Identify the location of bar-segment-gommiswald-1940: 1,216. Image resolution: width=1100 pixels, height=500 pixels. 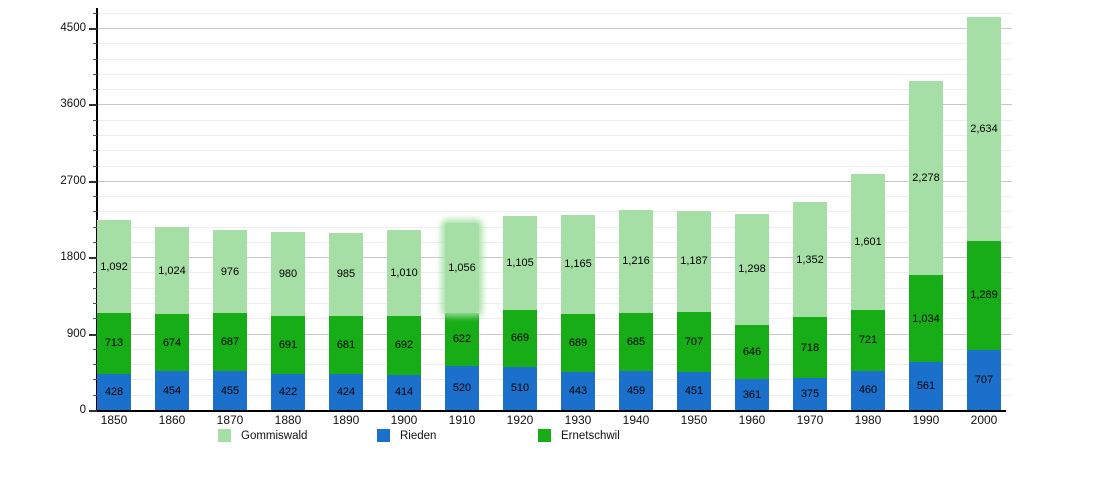
(636, 261).